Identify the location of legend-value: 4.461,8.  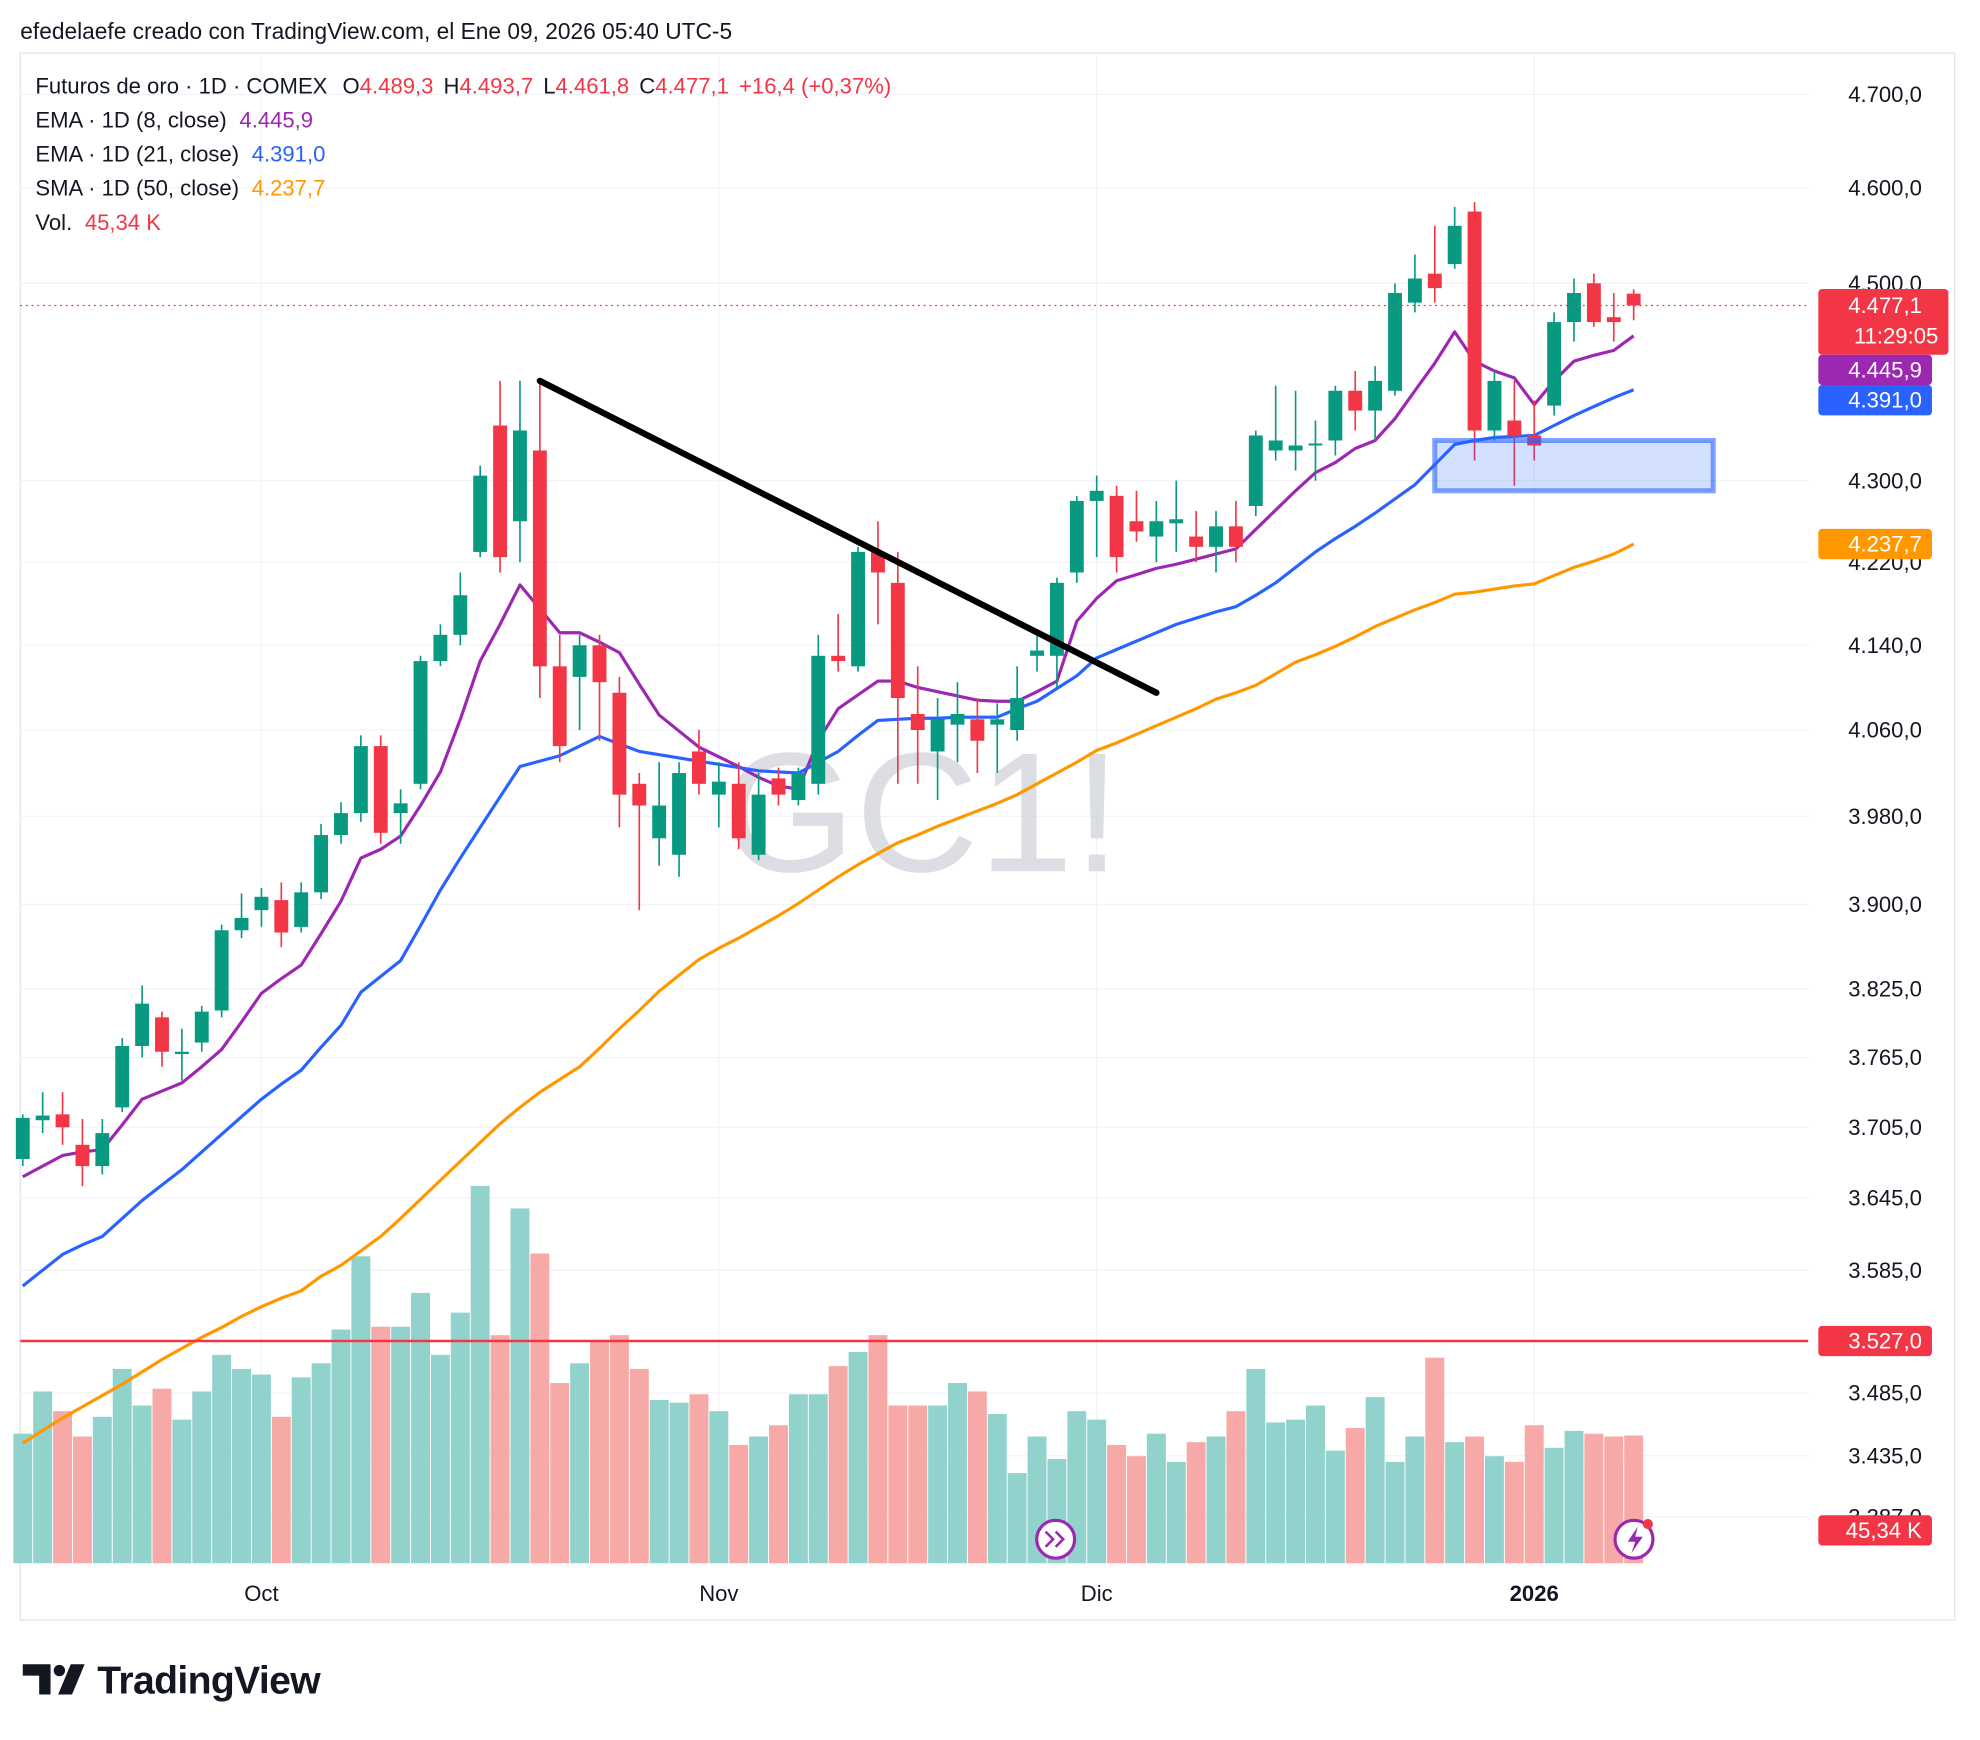
(593, 85).